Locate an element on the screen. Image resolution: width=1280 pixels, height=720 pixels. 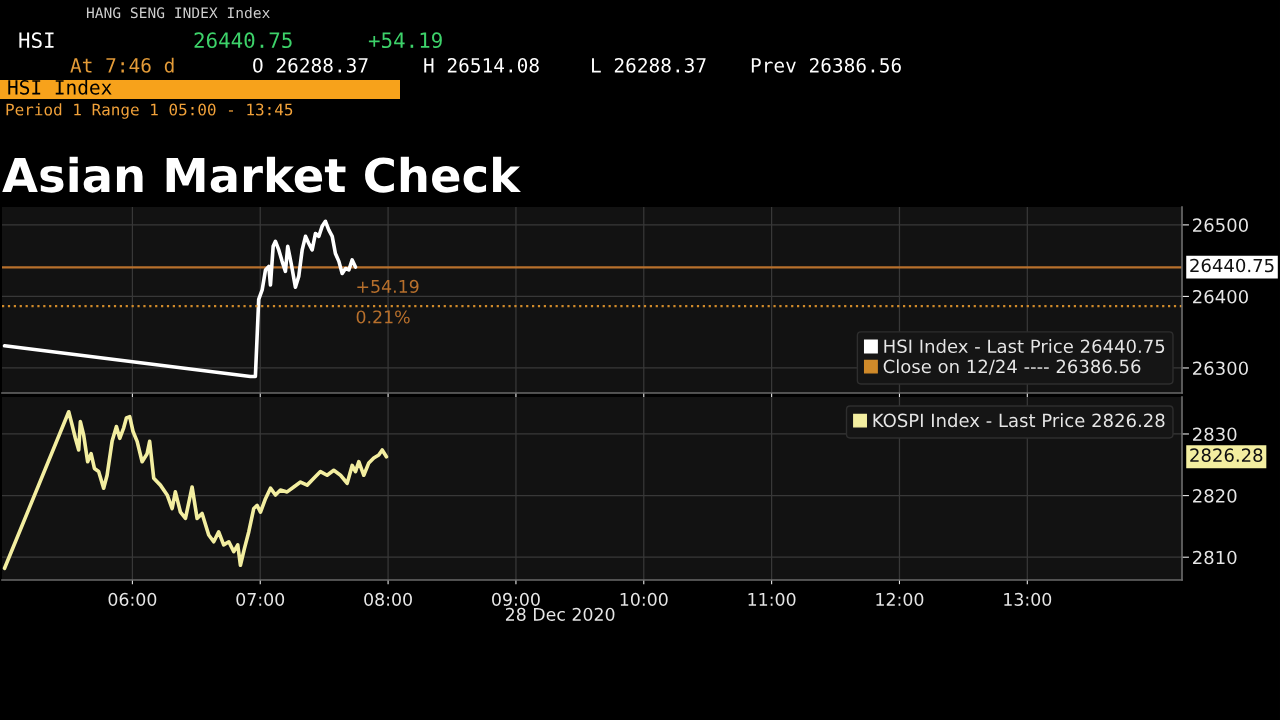
x-tick-label: 11:00 is located at coordinates (772, 599).